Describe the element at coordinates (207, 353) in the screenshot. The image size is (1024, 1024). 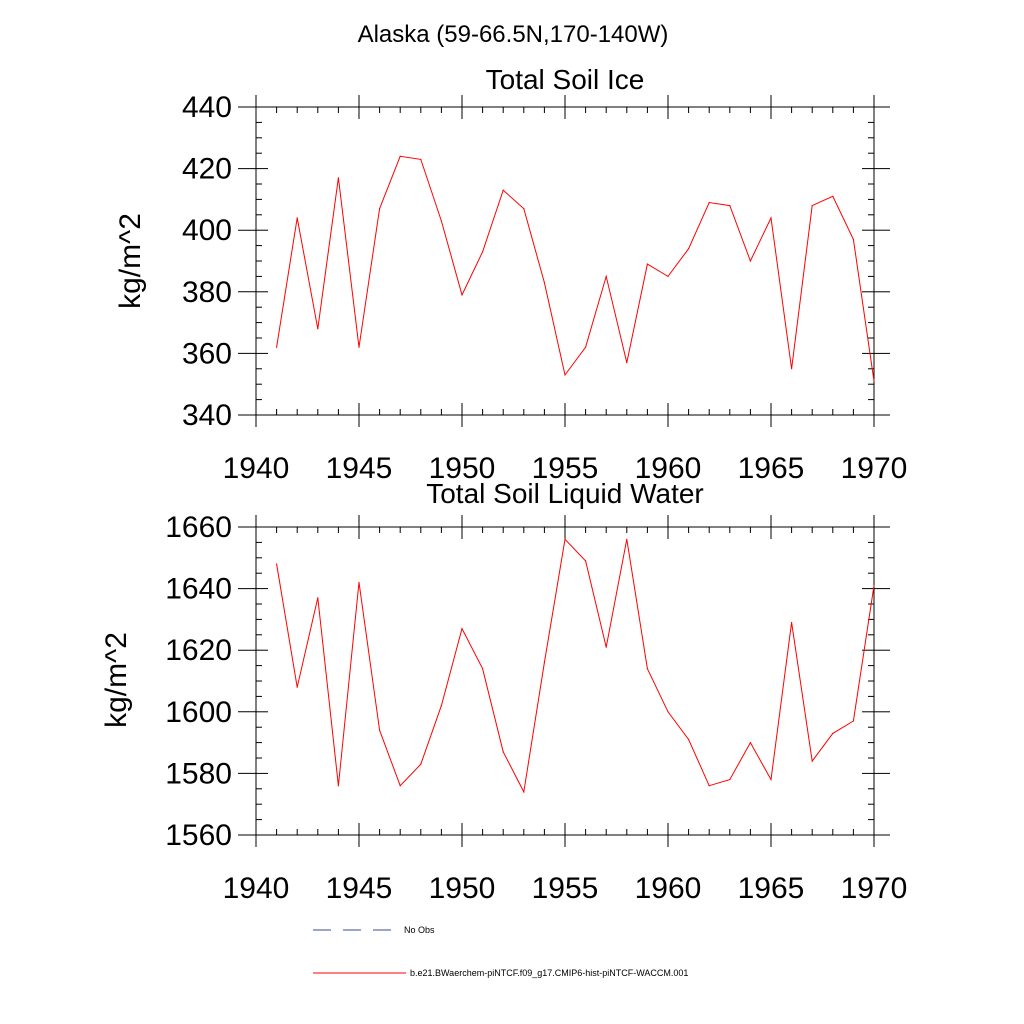
I see `y-tick-label: 360` at that location.